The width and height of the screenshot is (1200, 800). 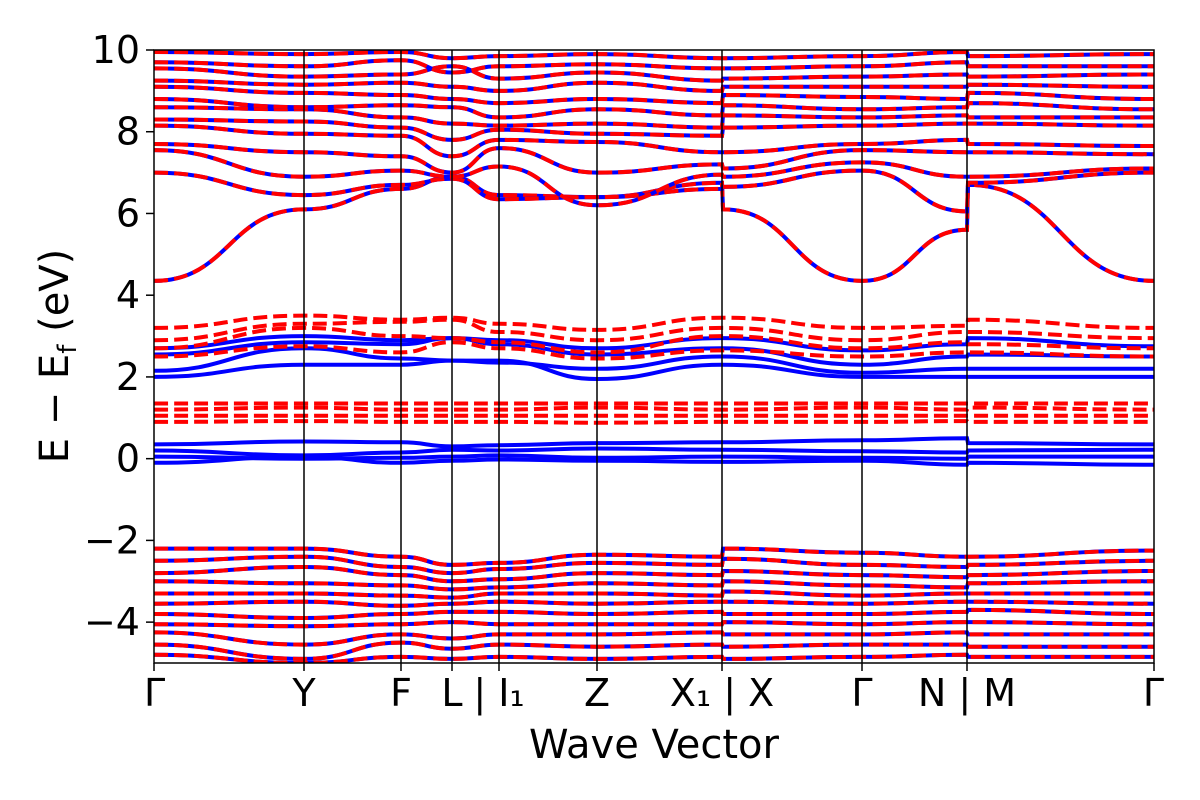 I want to click on y-tick-label: 10, so click(x=116, y=50).